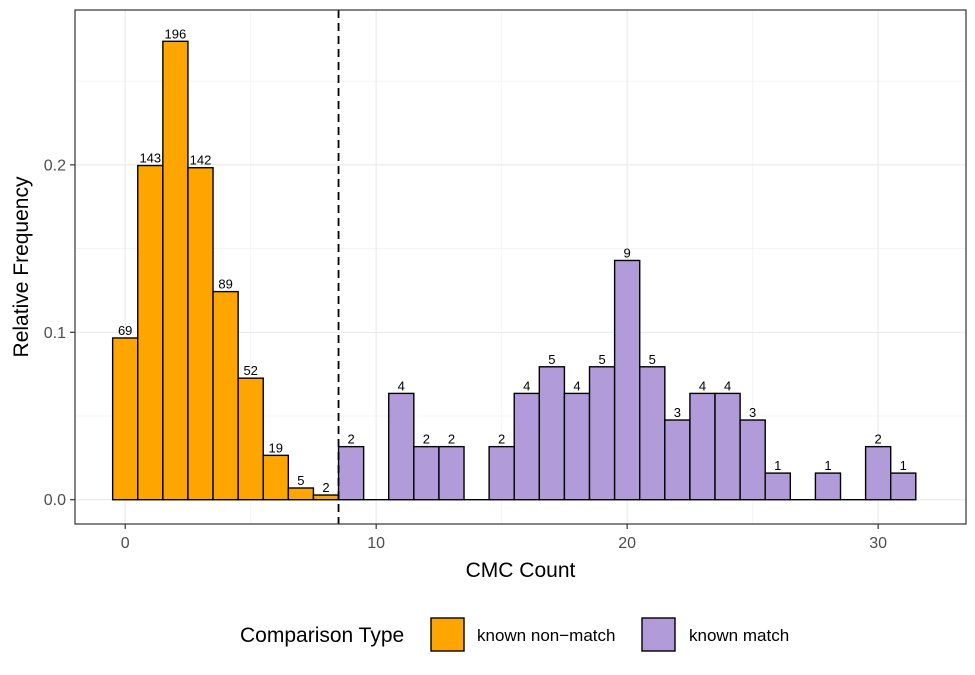 Image resolution: width=975 pixels, height=675 pixels. What do you see at coordinates (125, 543) in the screenshot?
I see `x-tick-label: 0` at bounding box center [125, 543].